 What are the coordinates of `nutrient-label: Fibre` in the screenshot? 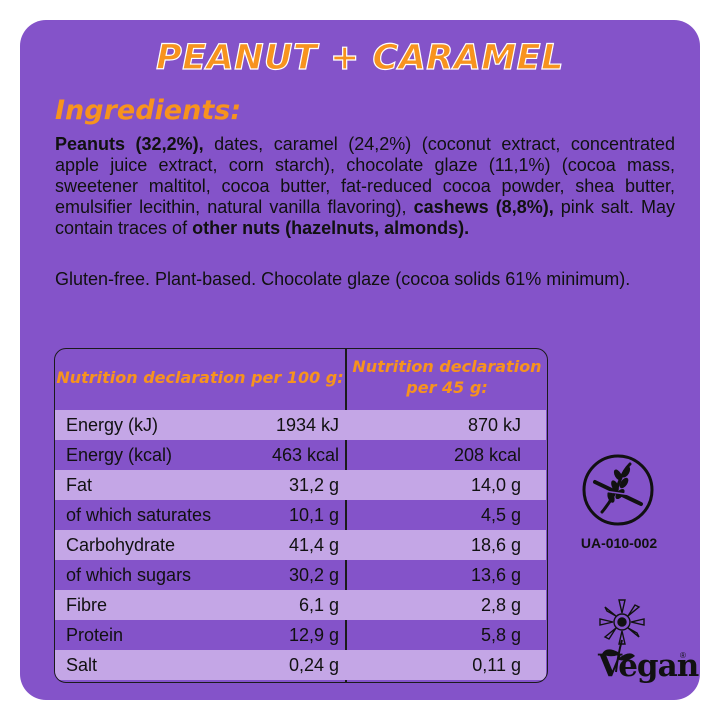 It's located at (87, 605).